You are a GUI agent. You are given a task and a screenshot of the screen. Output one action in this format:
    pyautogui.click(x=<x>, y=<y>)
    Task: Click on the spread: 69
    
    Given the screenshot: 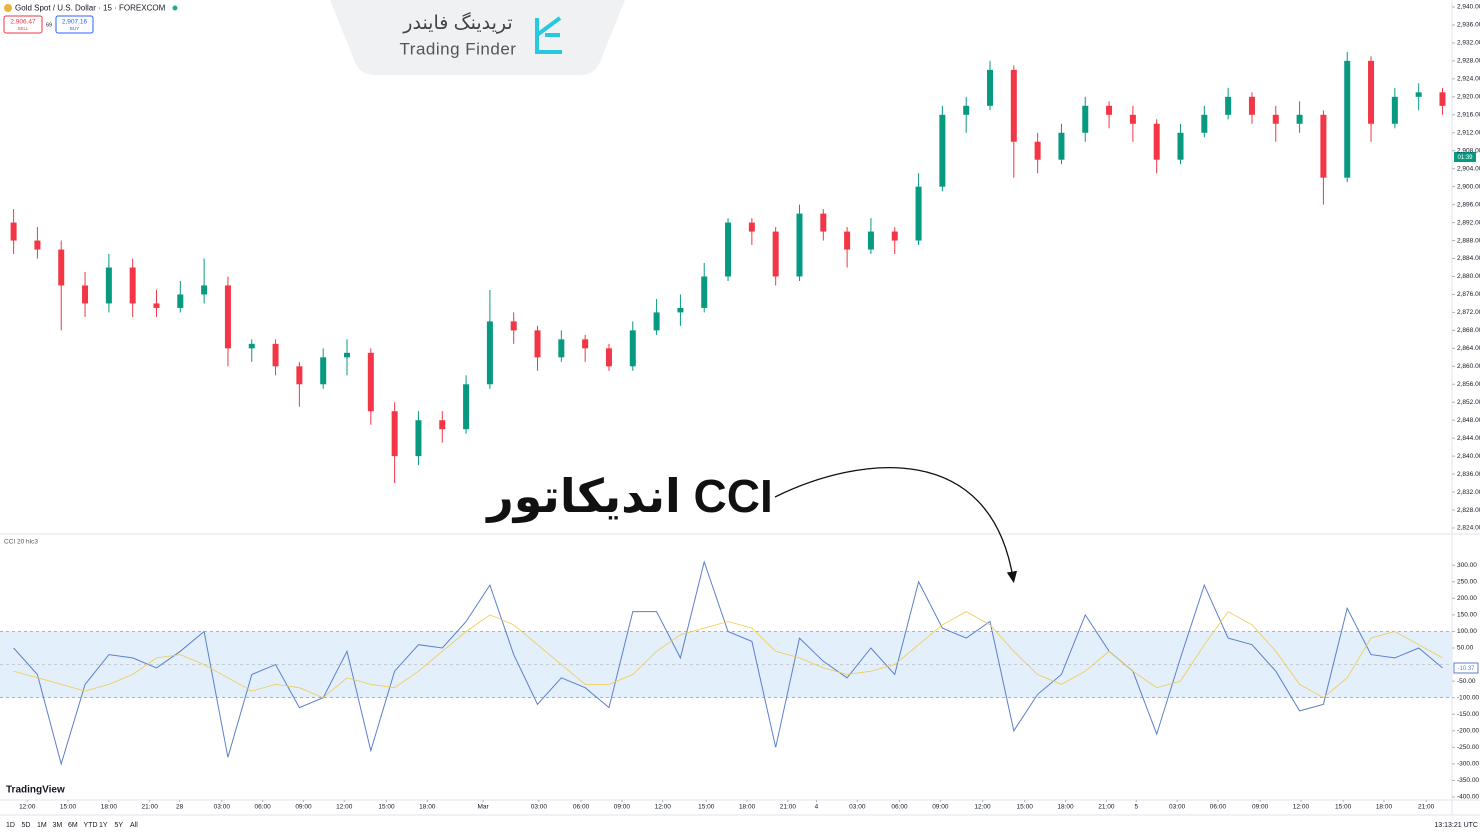 What is the action you would take?
    pyautogui.click(x=49, y=25)
    